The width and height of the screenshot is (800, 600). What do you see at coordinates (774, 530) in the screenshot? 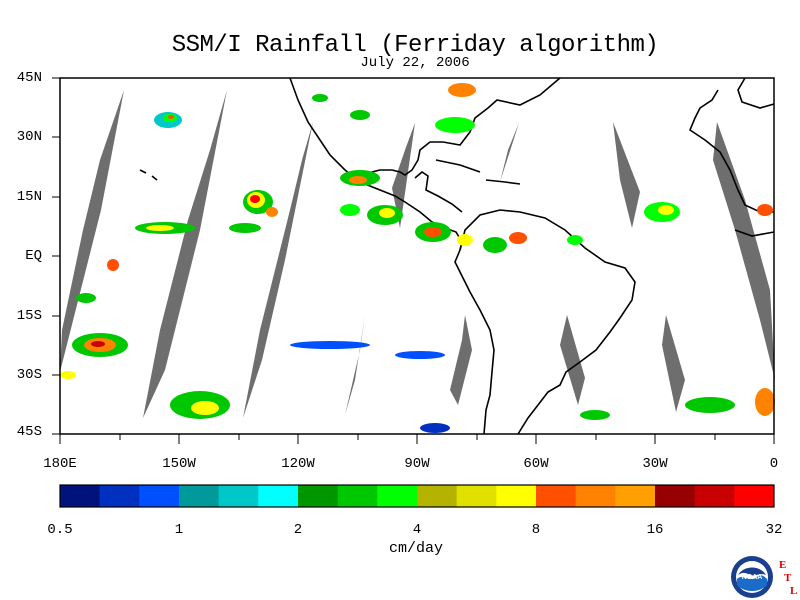
I see `colorbar-tick: 32` at bounding box center [774, 530].